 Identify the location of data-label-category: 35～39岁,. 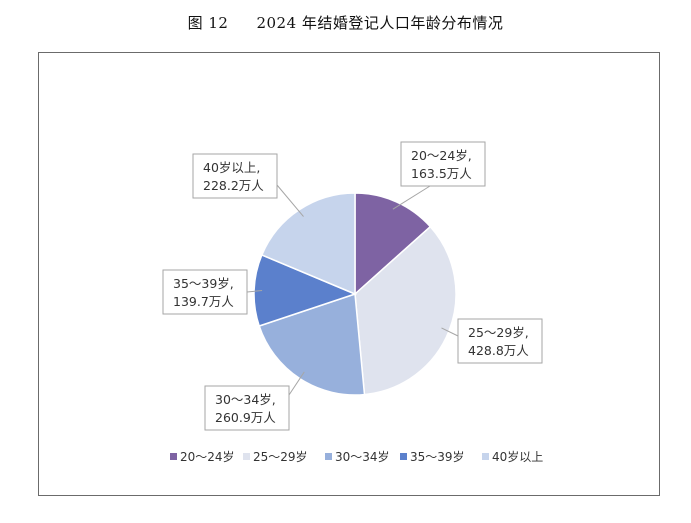
(203, 283).